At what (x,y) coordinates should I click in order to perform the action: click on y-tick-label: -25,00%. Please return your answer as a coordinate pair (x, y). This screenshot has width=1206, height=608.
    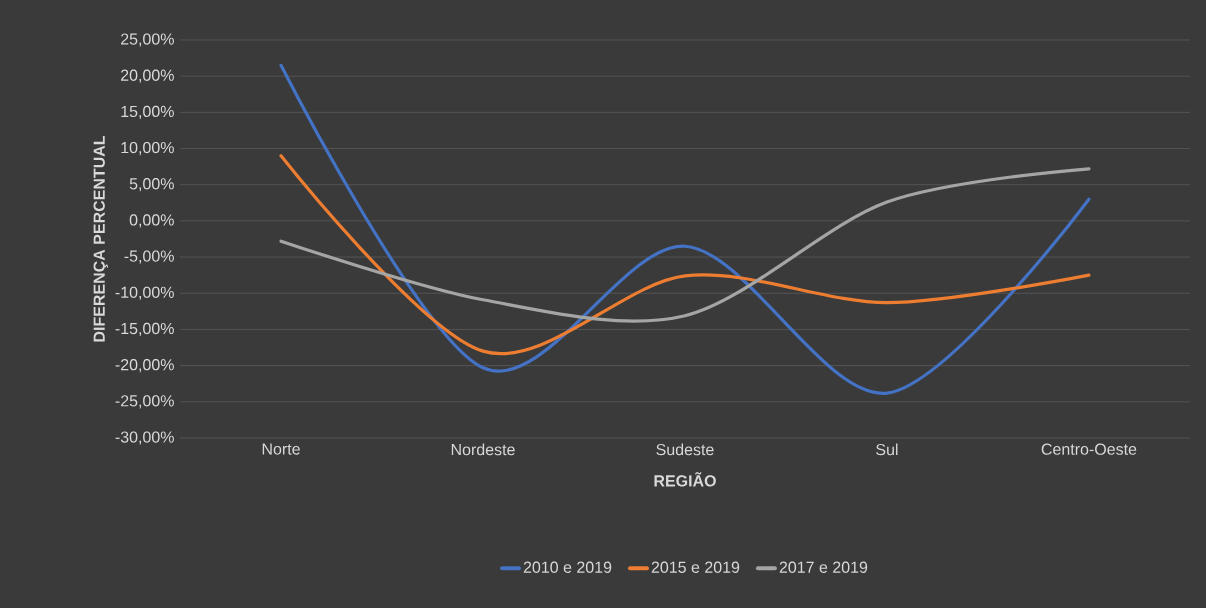
    Looking at the image, I should click on (144, 402).